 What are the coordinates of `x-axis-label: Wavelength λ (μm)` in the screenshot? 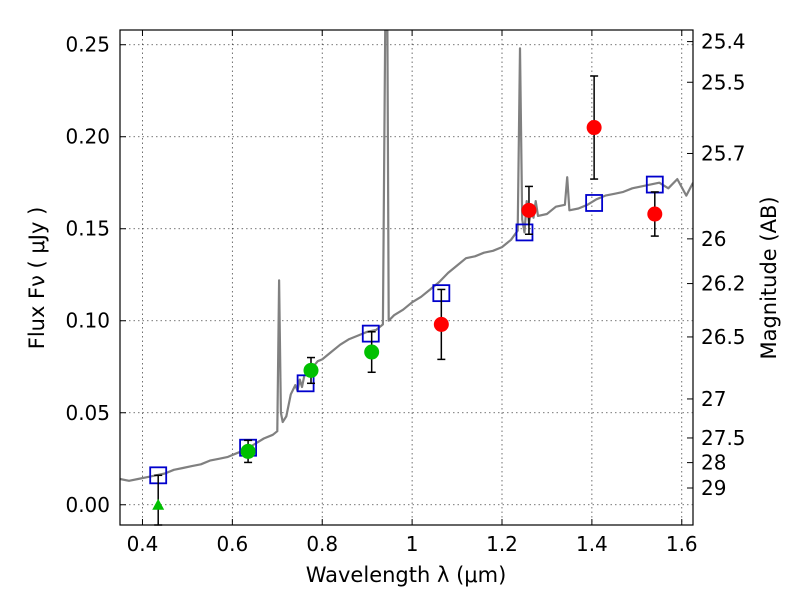 It's located at (406, 575).